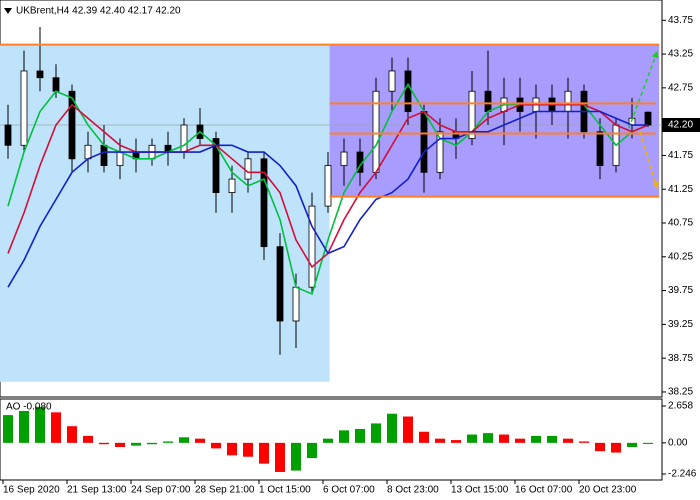 This screenshot has height=500, width=700. What do you see at coordinates (8, 11) in the screenshot?
I see `menu-icon` at bounding box center [8, 11].